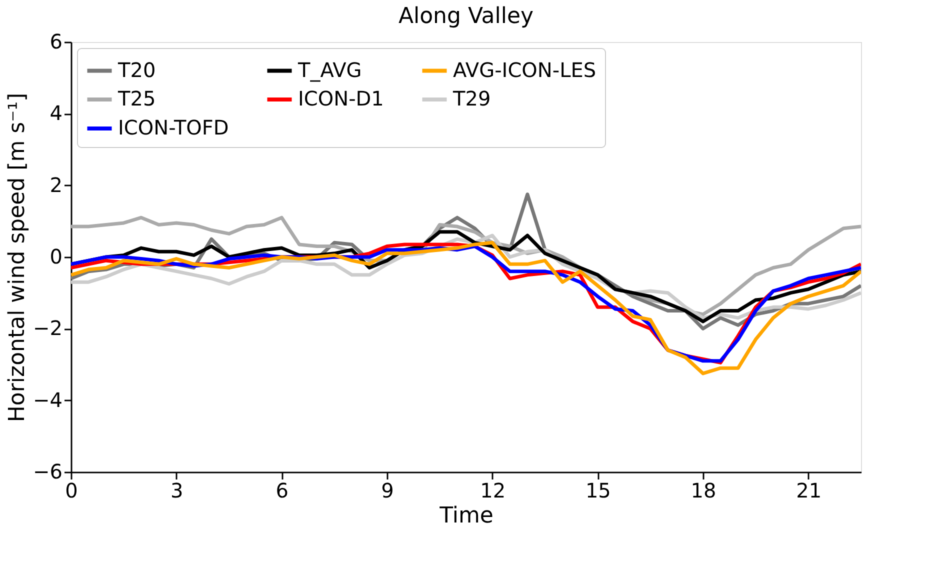 Image resolution: width=927 pixels, height=577 pixels. I want to click on y-axis-title: Horizontal wind speed [m s⁻¹], so click(17, 257).